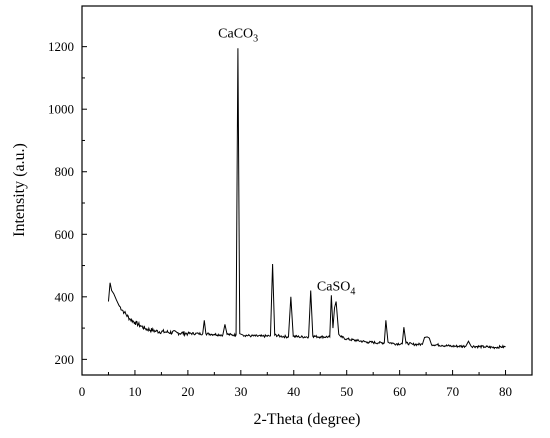 The image size is (550, 438). Describe the element at coordinates (65, 171) in the screenshot. I see `y-tick-label: 800` at that location.